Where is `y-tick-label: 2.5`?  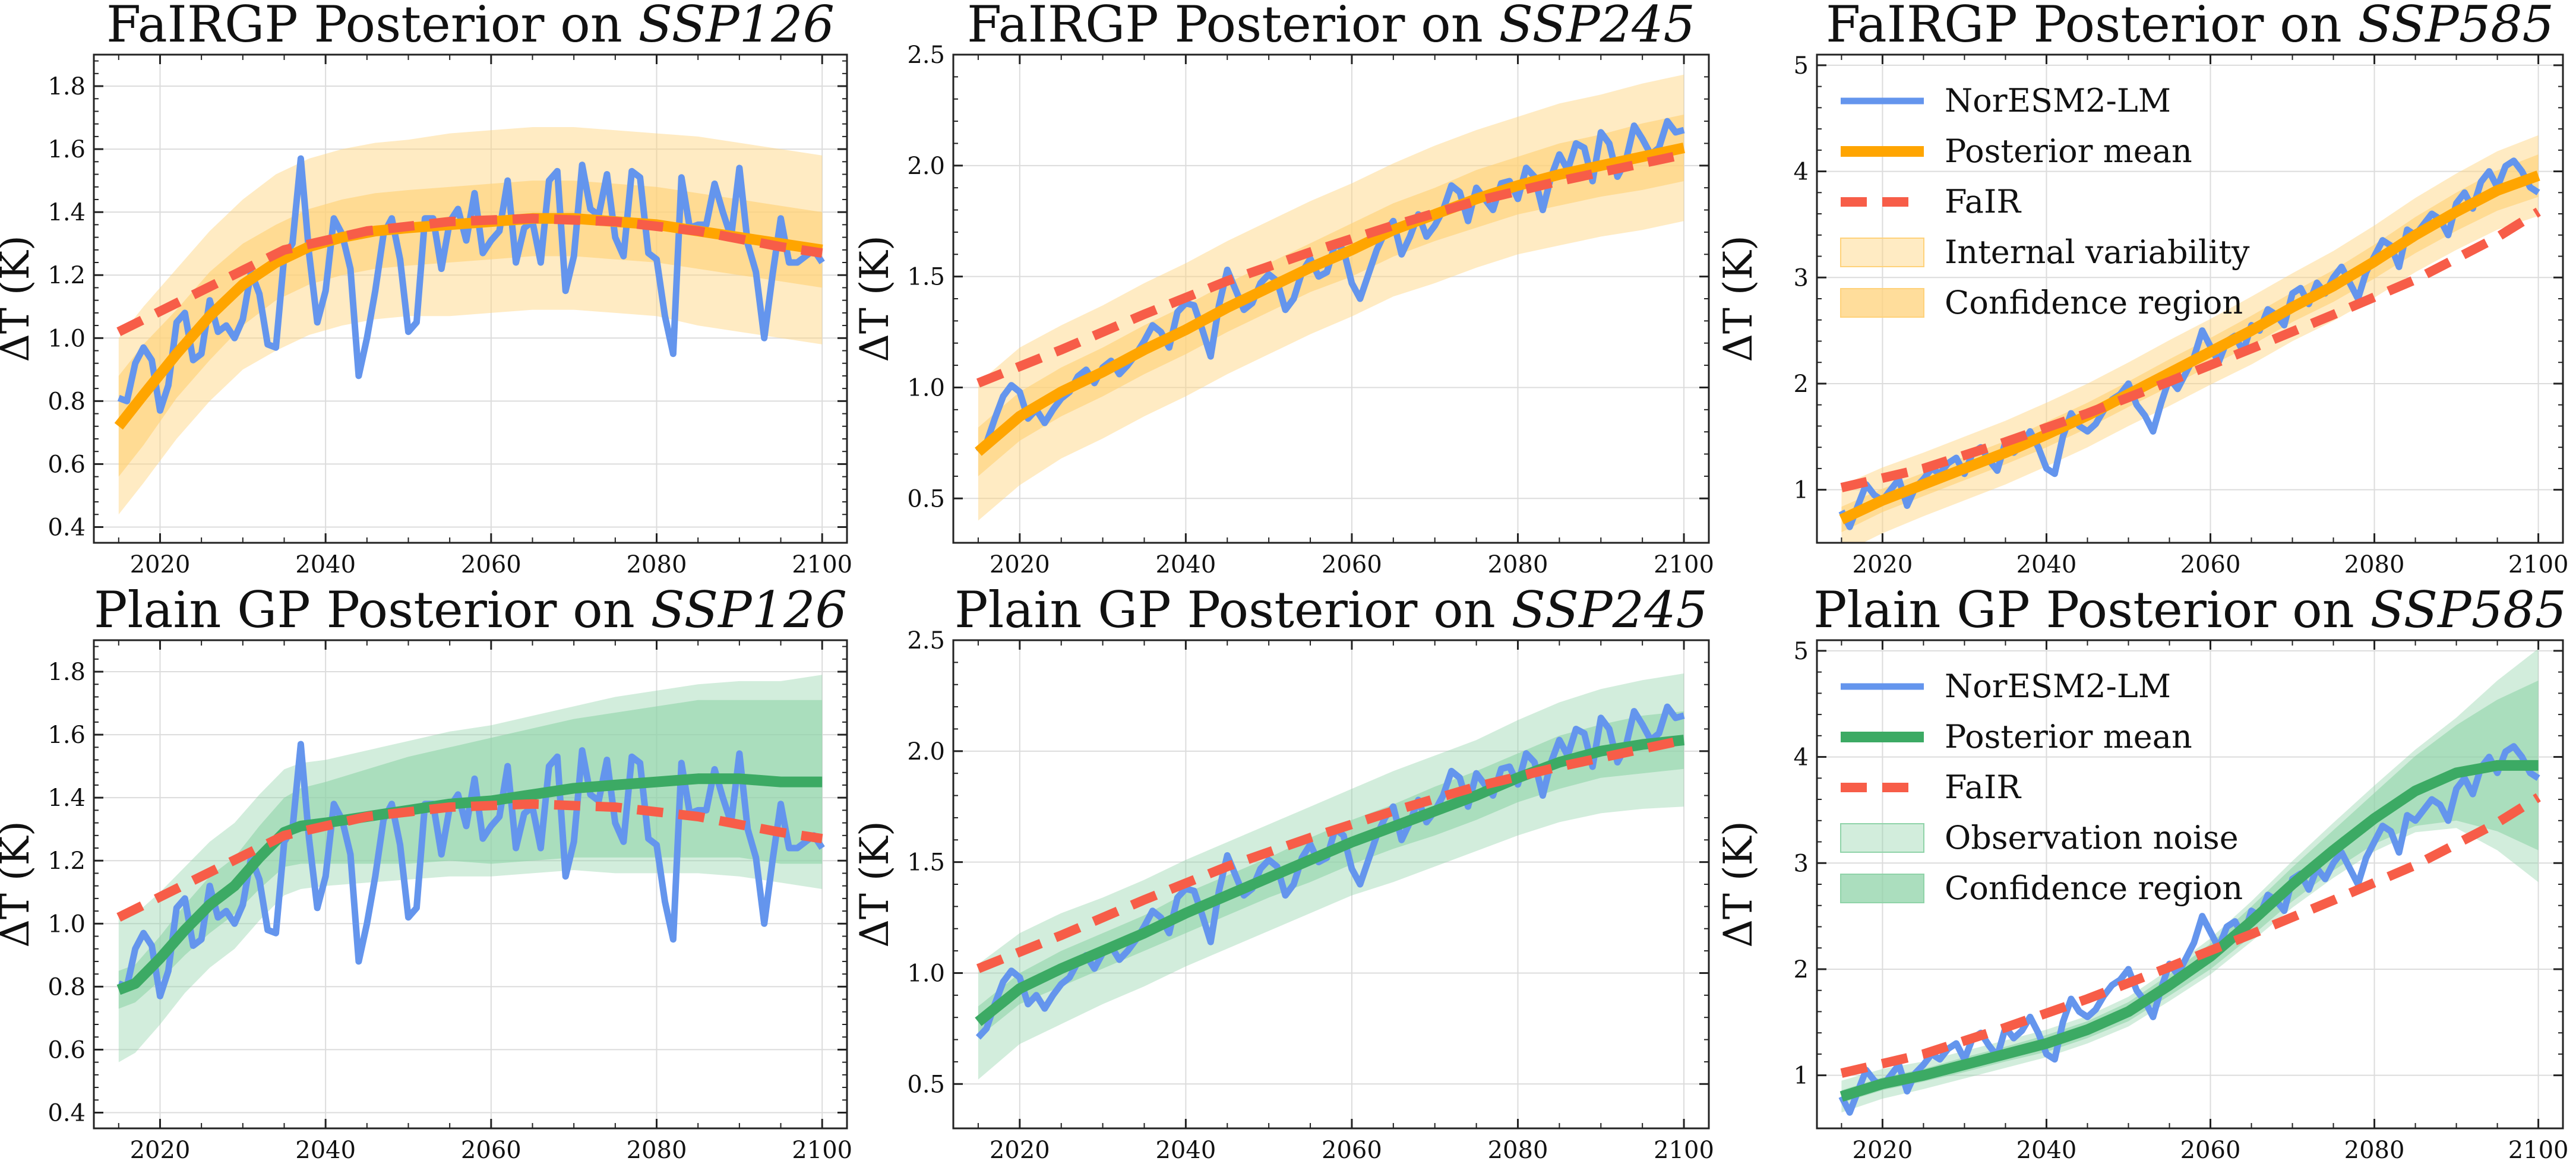 y-tick-label: 2.5 is located at coordinates (926, 640).